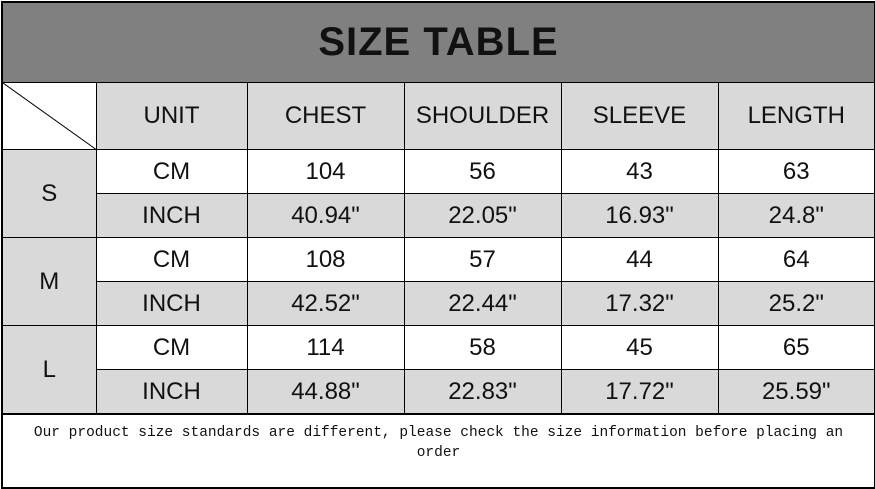 This screenshot has height=489, width=875. What do you see at coordinates (639, 303) in the screenshot?
I see `value-cell: 17.32"` at bounding box center [639, 303].